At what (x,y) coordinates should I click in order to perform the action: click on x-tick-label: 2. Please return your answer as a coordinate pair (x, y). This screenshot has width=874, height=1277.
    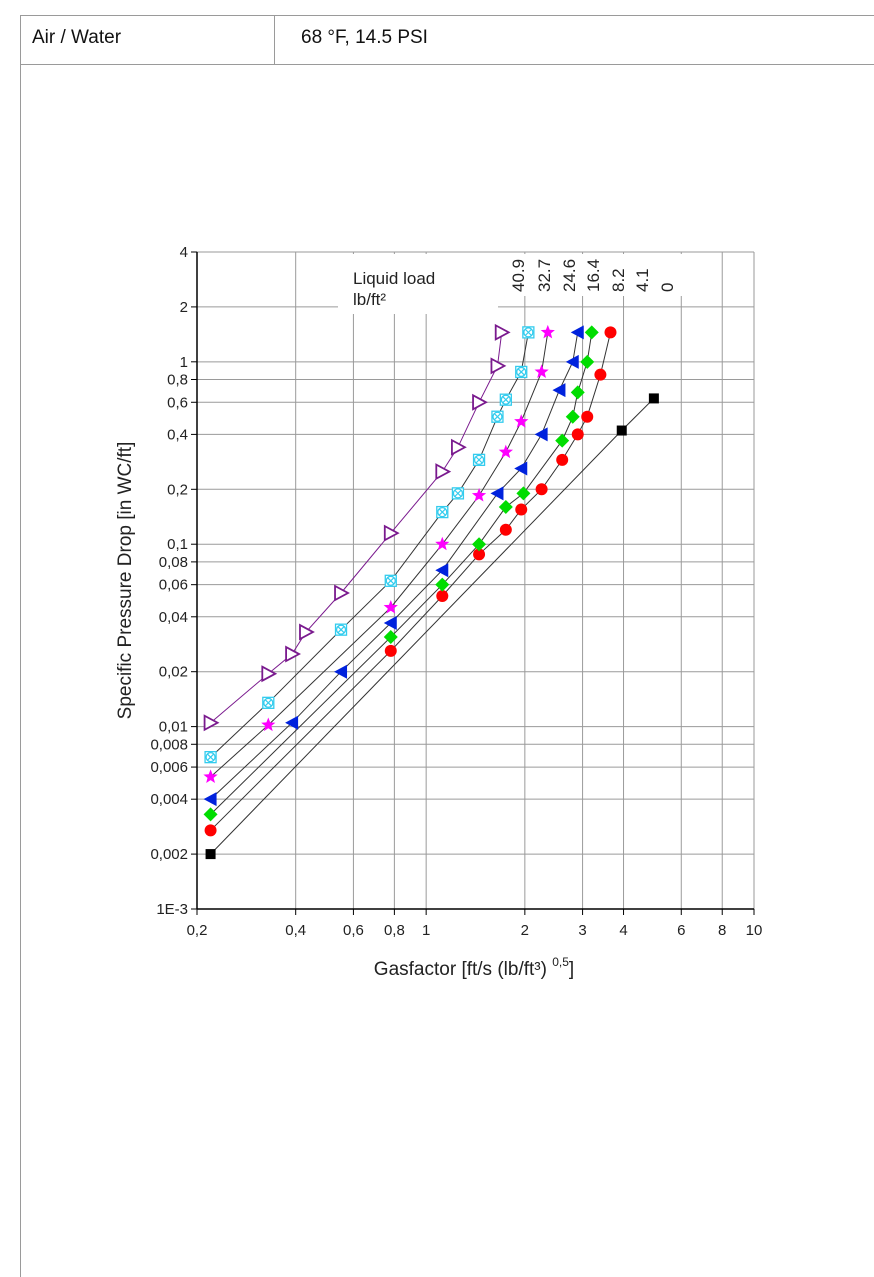
    Looking at the image, I should click on (525, 930).